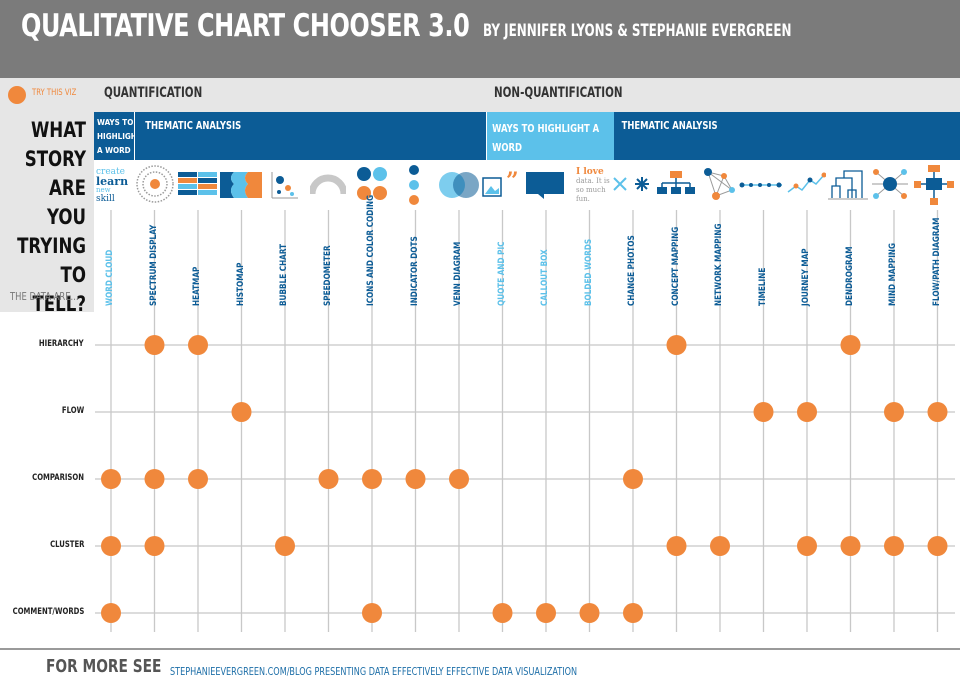 The image size is (960, 678). I want to click on timeline-icon, so click(760, 185).